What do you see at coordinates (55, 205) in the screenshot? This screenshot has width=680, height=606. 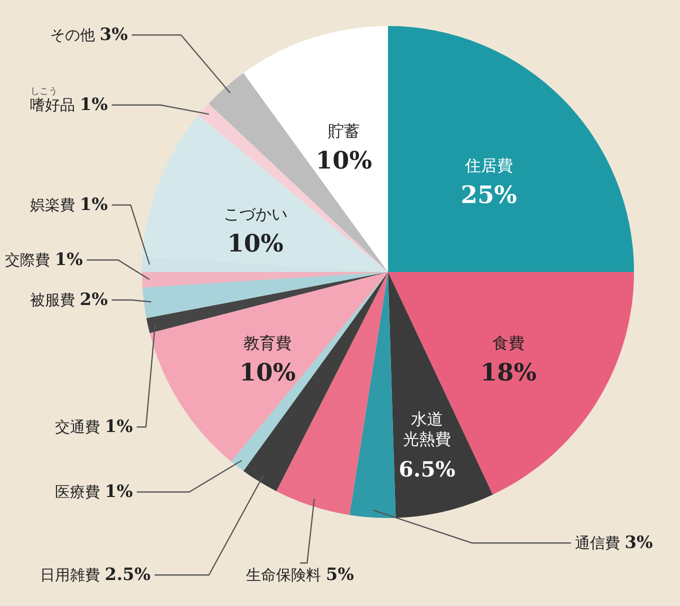 I see `slice-label: 娯楽費` at bounding box center [55, 205].